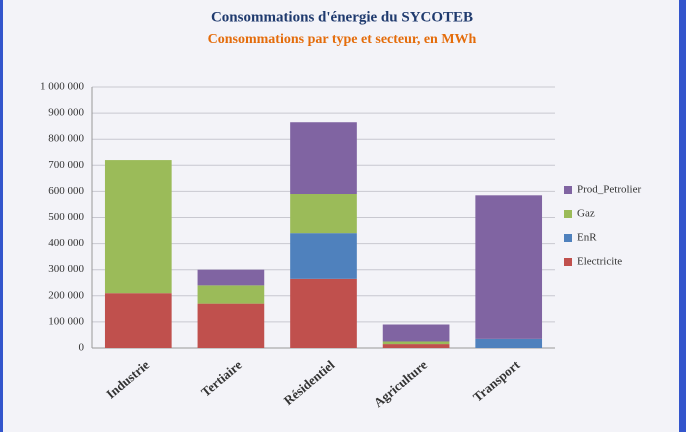  Describe the element at coordinates (599, 262) in the screenshot. I see `legend-label: Electricite` at that location.